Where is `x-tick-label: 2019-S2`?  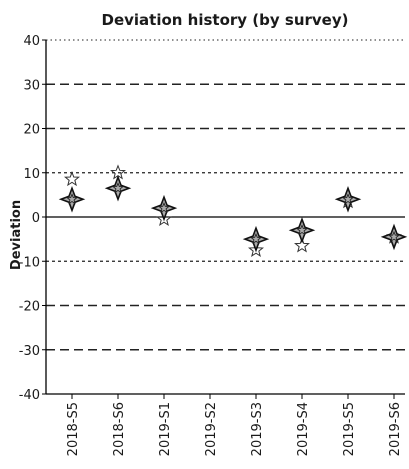
x-tick-label: 2019-S2 is located at coordinates (211, 429).